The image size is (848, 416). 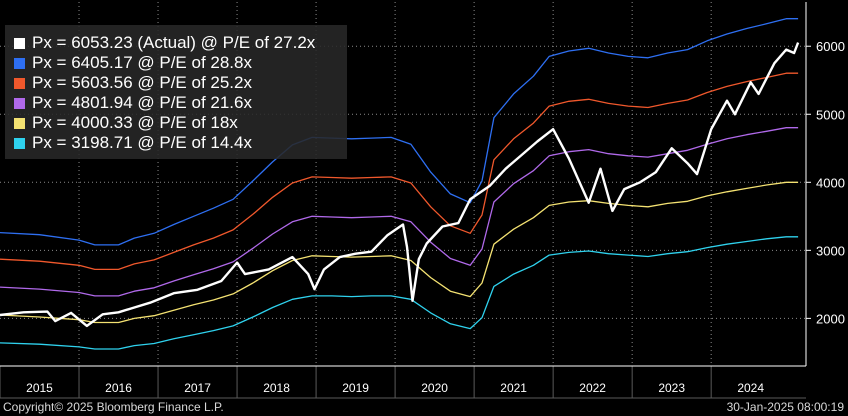 I want to click on legend-item-actual: Px = 6053.23 (Actual) @ P/E of 27.2x, so click(x=164, y=43).